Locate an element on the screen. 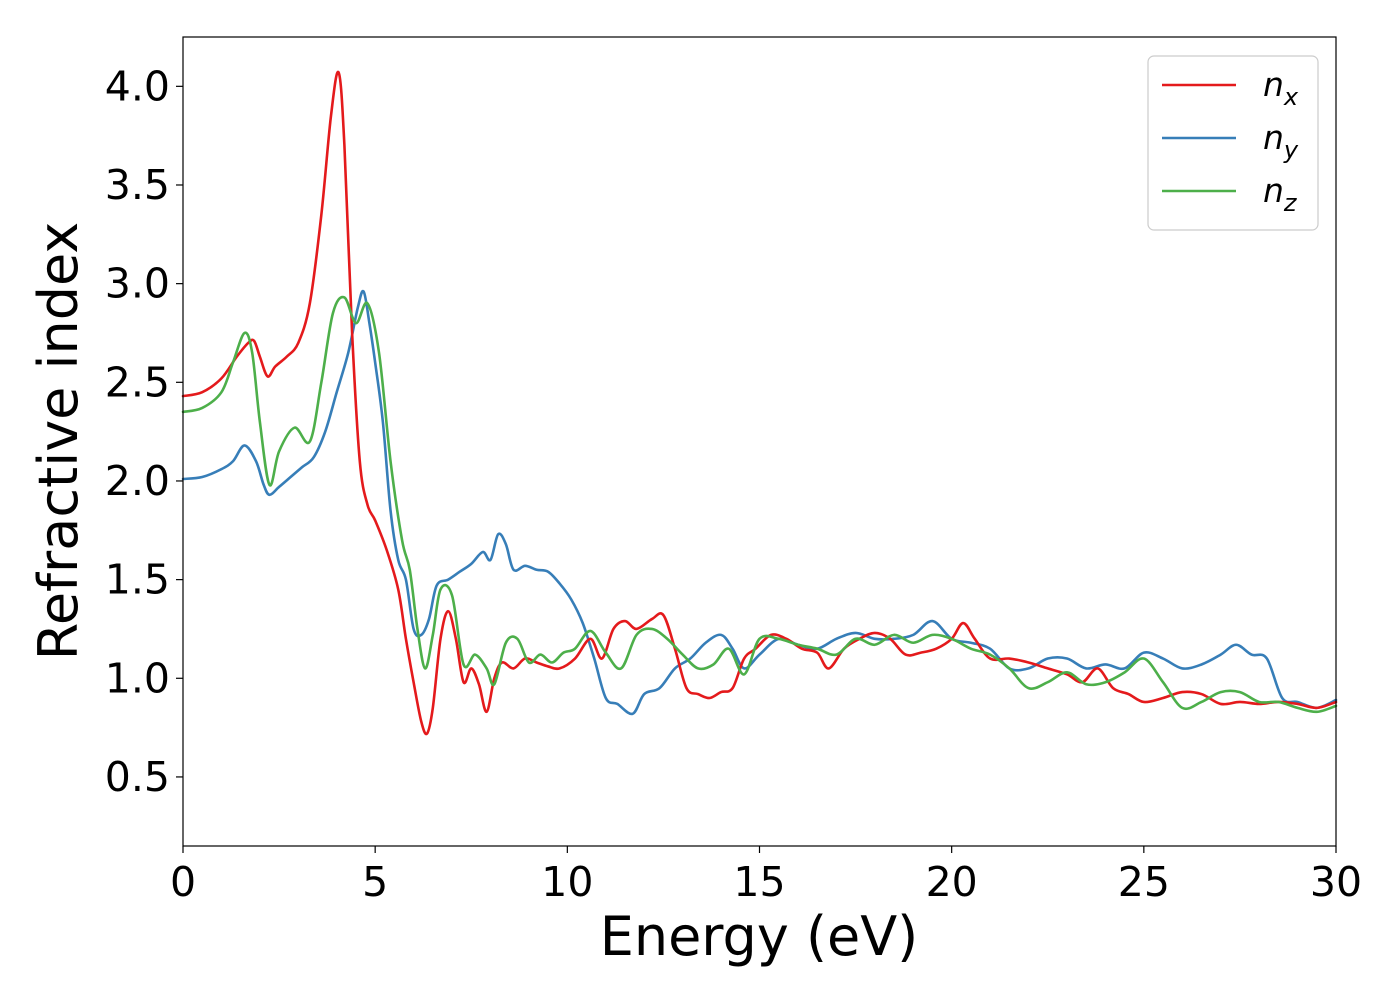 The image size is (1400, 1000). legend-label-subscript: x is located at coordinates (1291, 97).